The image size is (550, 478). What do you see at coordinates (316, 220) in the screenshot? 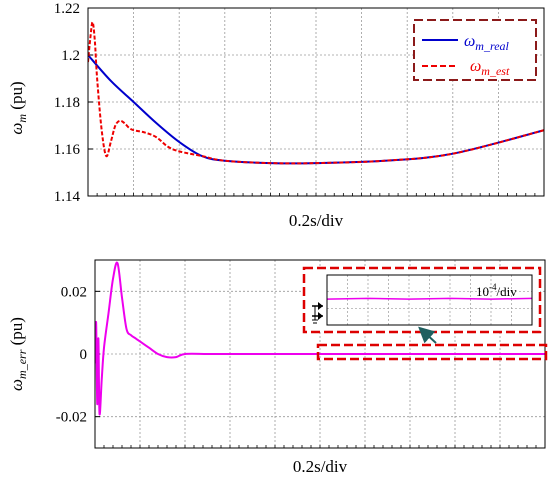
I see `top-xlabel: 0.2s/div` at bounding box center [316, 220].